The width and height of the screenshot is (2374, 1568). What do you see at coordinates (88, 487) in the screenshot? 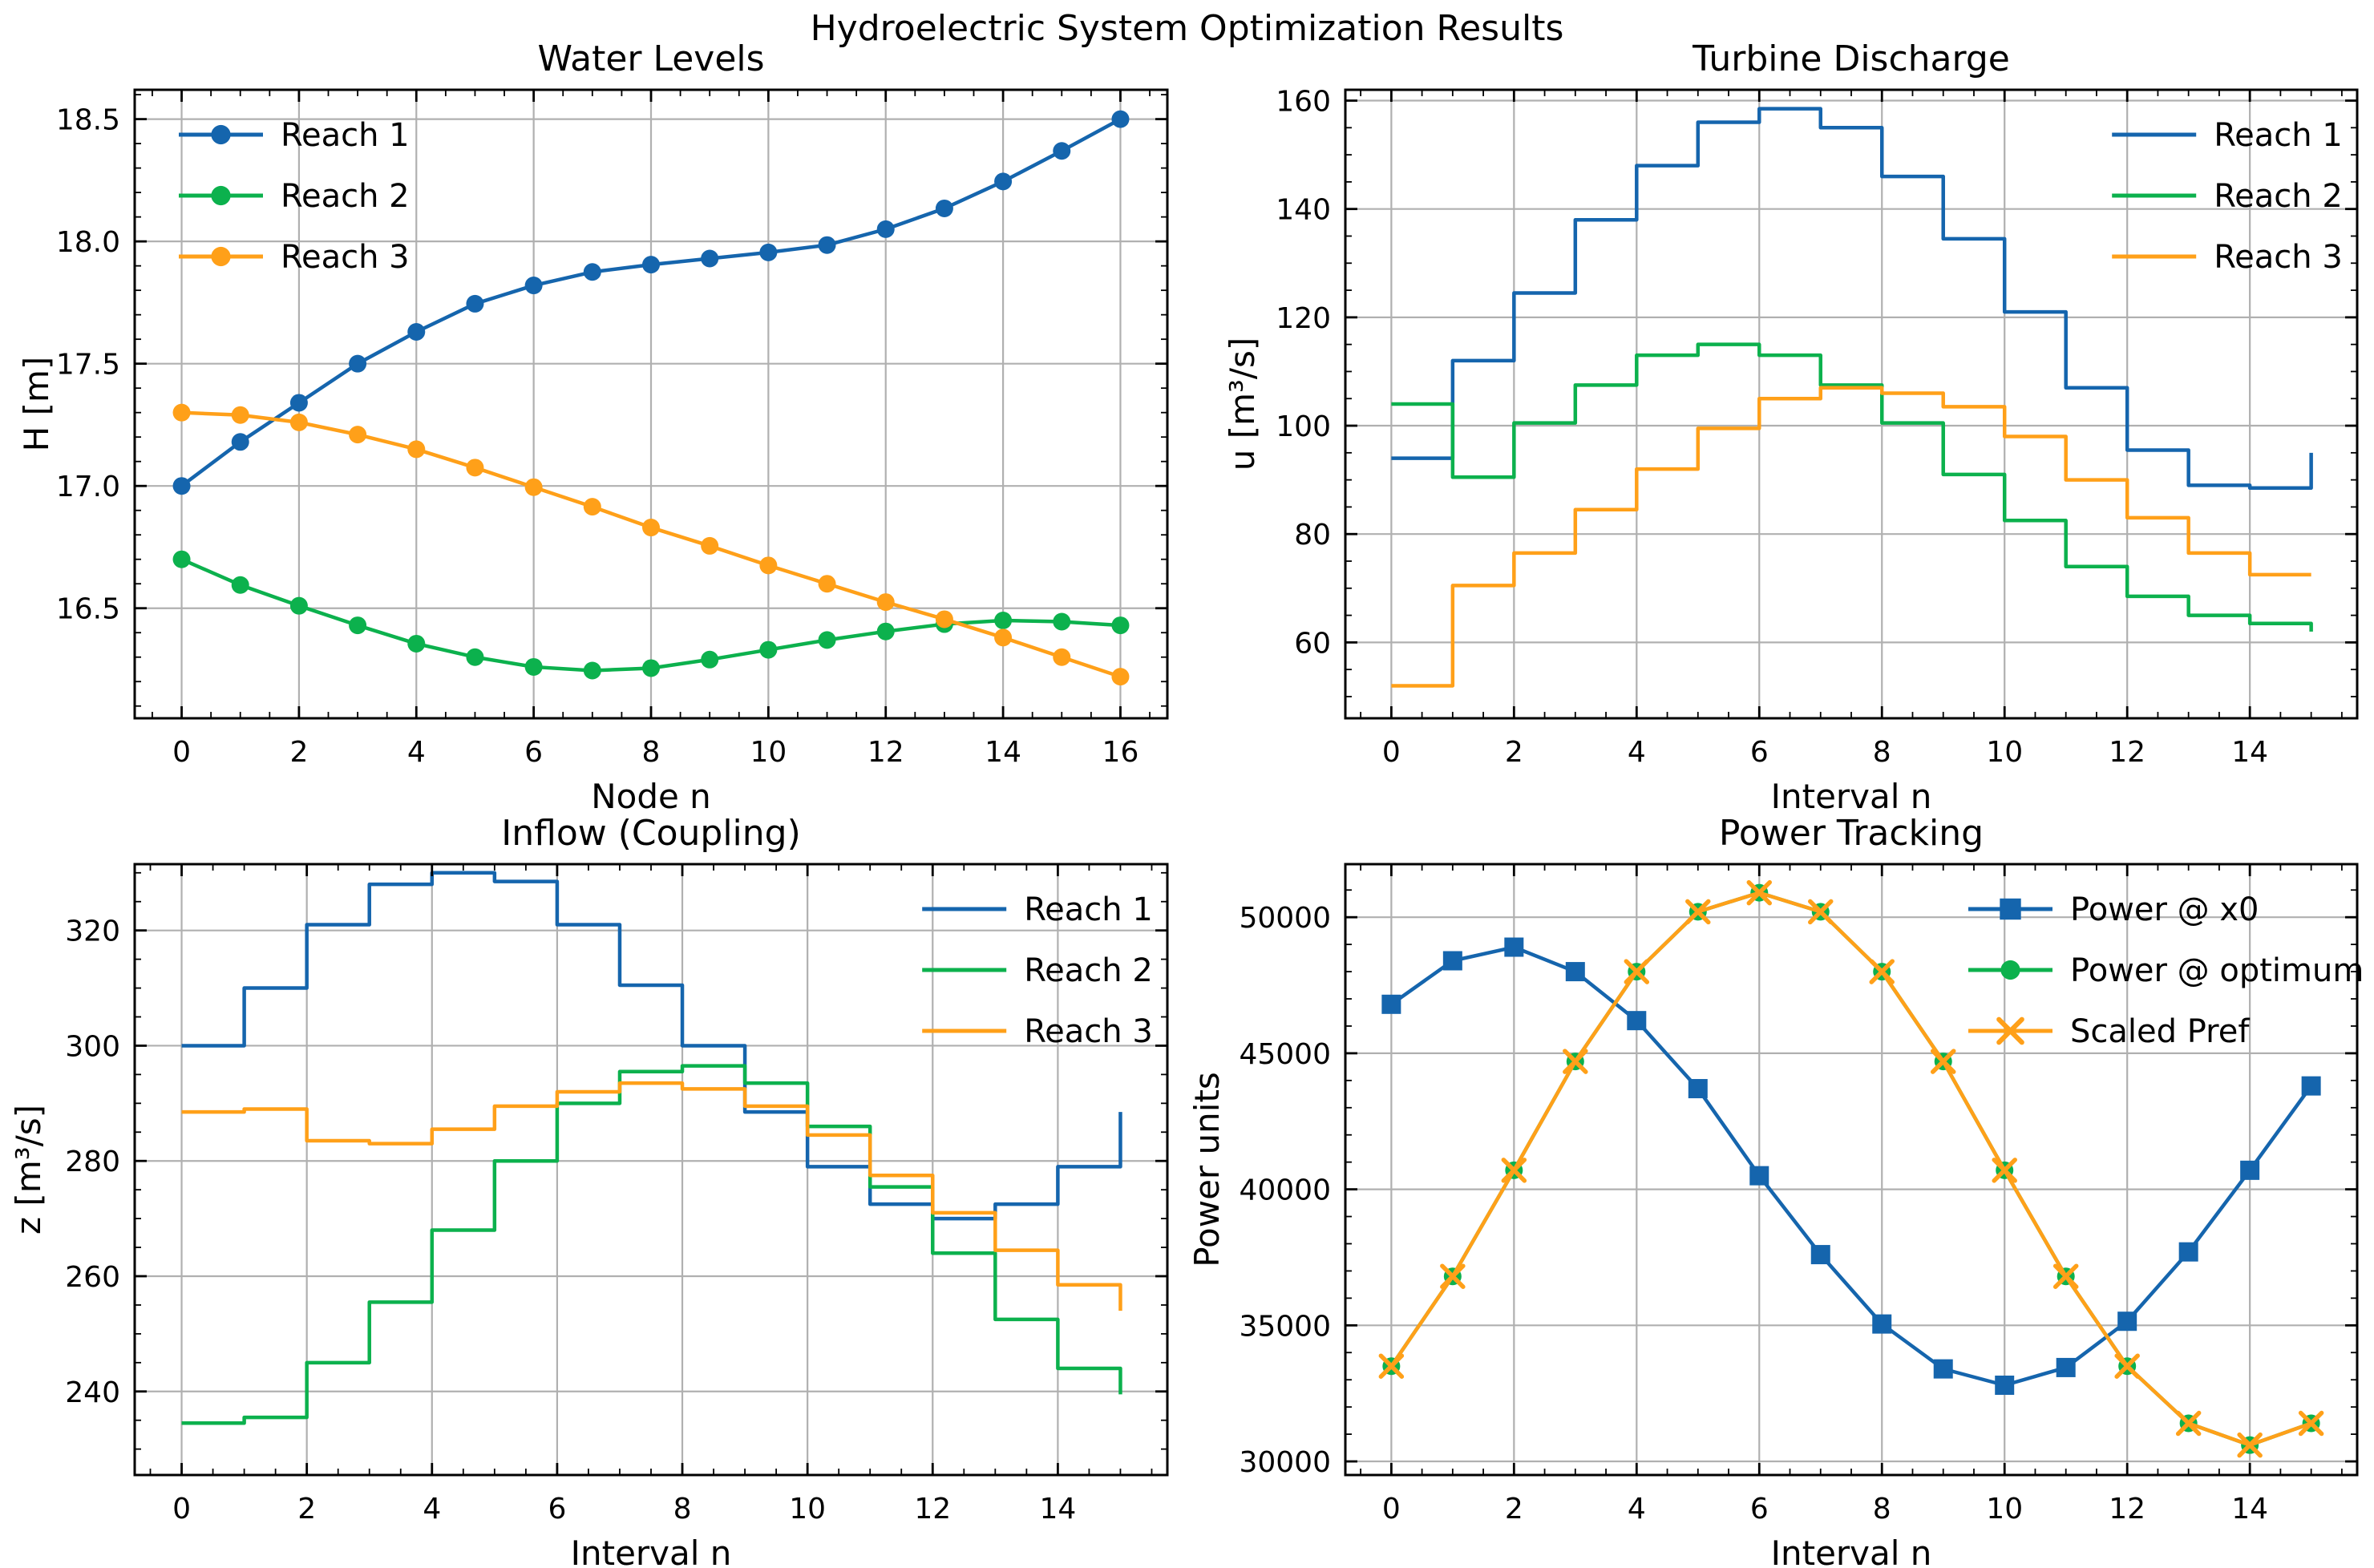
I see `y-tick-label: 17.0` at bounding box center [88, 487].